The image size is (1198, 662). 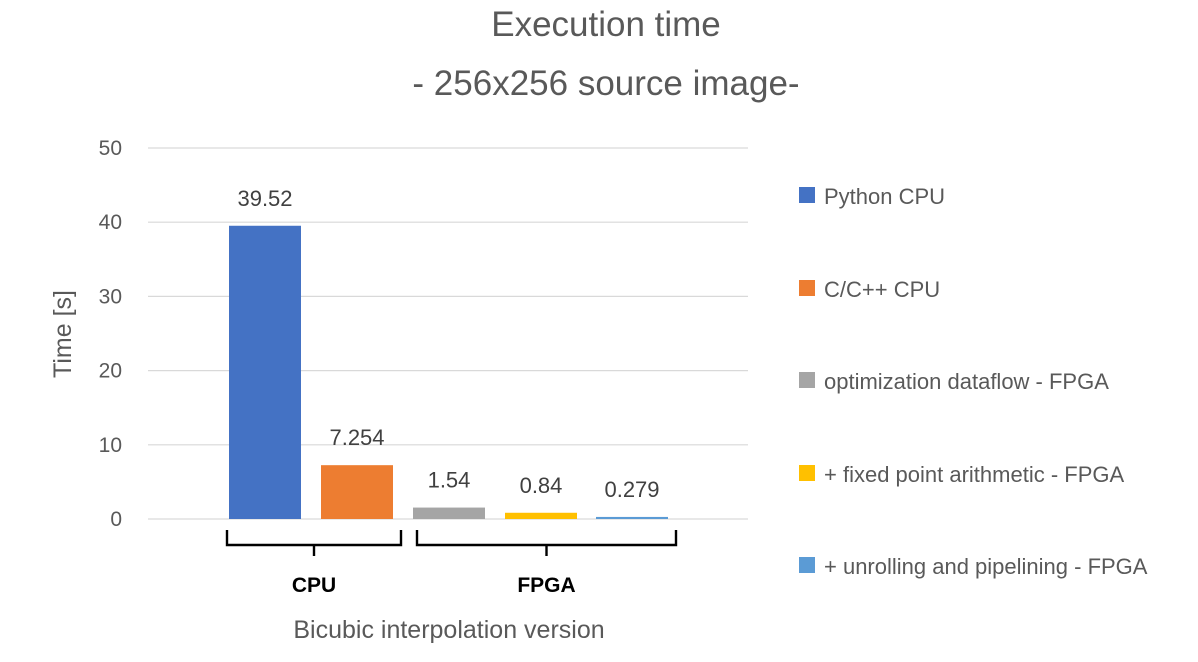 What do you see at coordinates (546, 585) in the screenshot?
I see `group-label: FPGA` at bounding box center [546, 585].